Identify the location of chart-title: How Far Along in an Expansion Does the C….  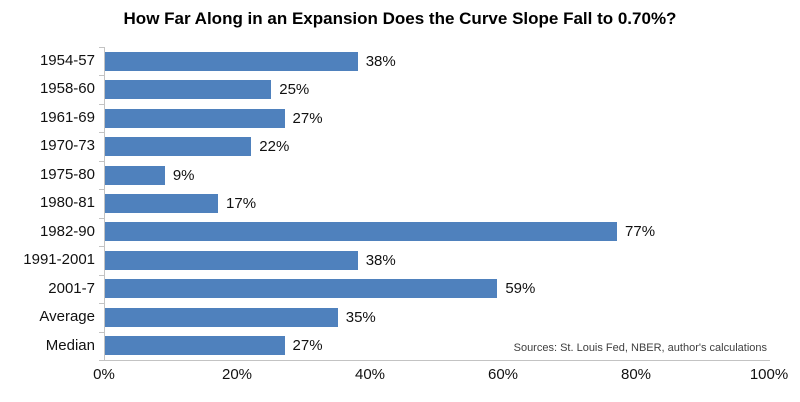
(400, 18).